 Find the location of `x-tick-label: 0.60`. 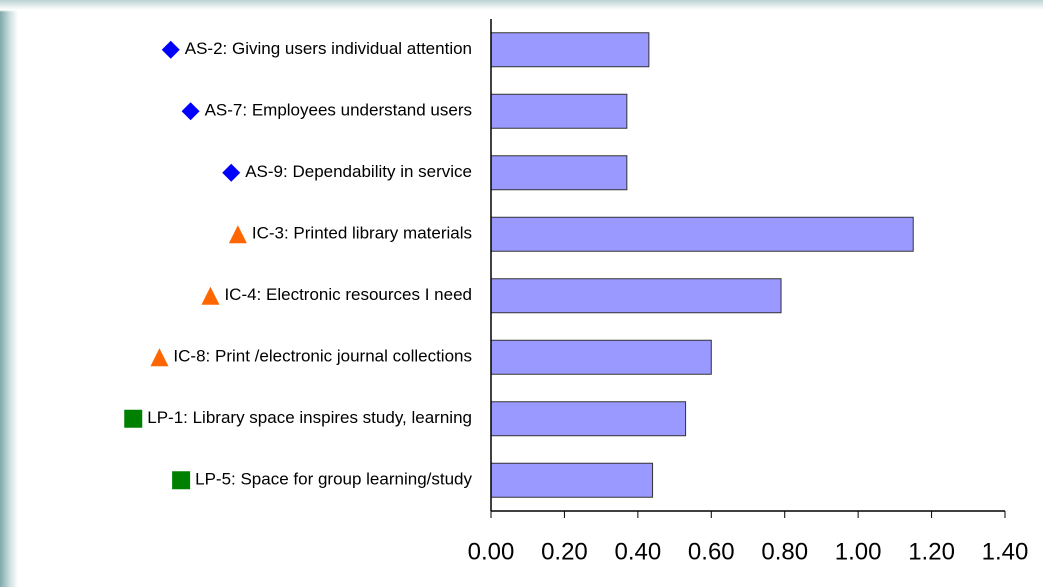

x-tick-label: 0.60 is located at coordinates (711, 551).